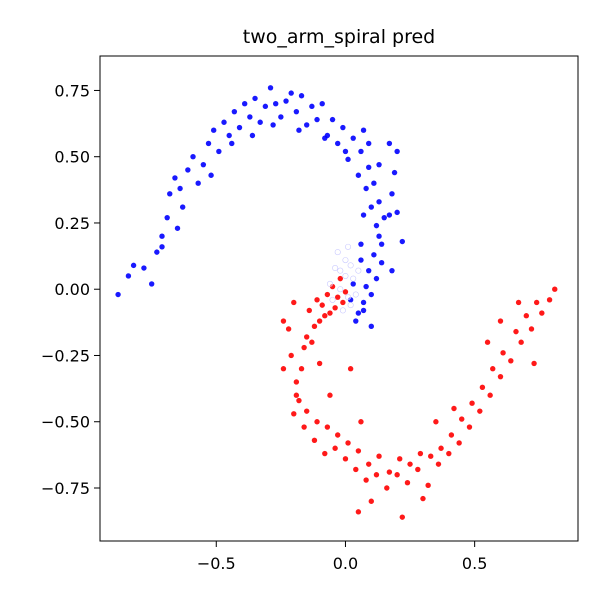  Describe the element at coordinates (72, 223) in the screenshot. I see `y-tick-label: 0.25` at that location.